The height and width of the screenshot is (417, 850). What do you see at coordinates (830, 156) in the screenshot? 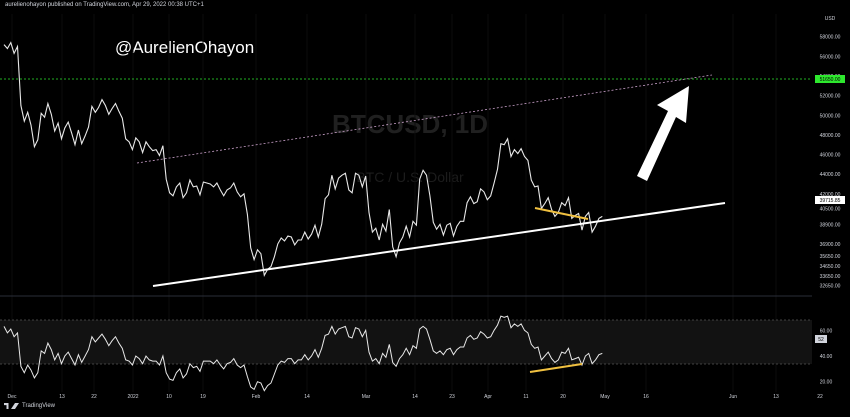
I see `price-tick-label: 46000.00` at bounding box center [830, 156].